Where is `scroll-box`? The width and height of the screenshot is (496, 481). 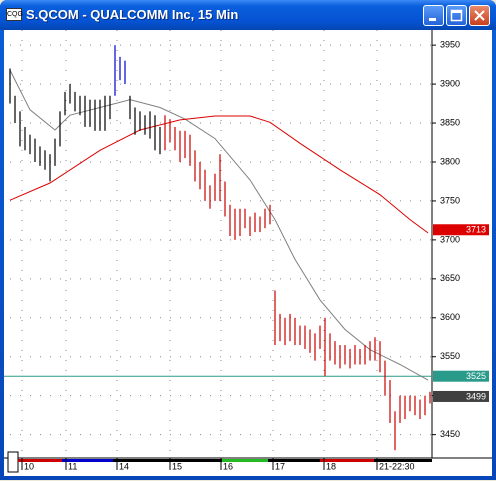 scroll-box is located at coordinates (13, 462).